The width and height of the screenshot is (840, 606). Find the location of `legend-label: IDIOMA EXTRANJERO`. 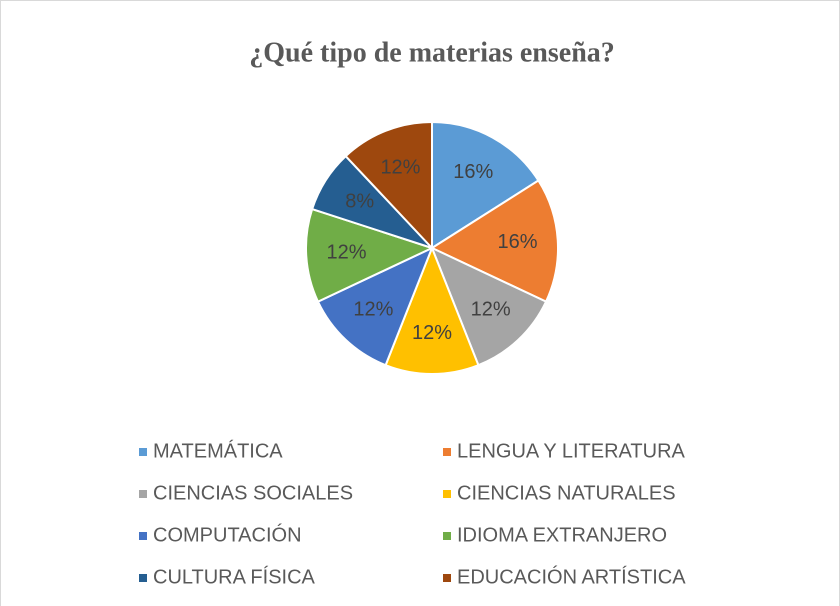

legend-label: IDIOMA EXTRANJERO is located at coordinates (562, 535).